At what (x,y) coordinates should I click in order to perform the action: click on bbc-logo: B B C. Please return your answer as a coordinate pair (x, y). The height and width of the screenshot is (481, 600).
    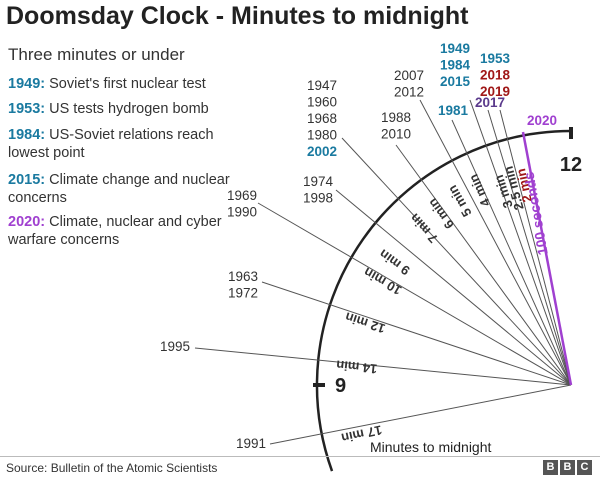
    Looking at the image, I should click on (567, 467).